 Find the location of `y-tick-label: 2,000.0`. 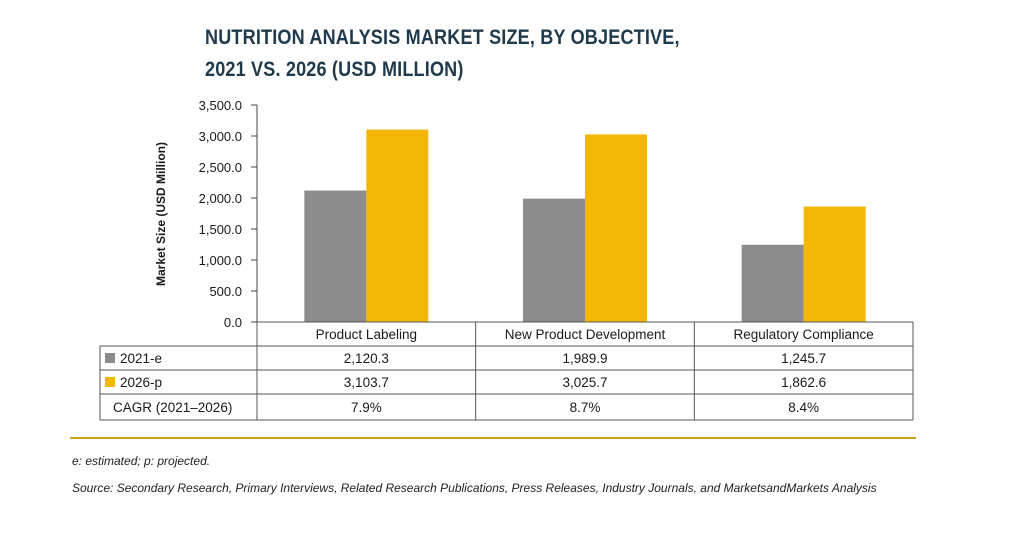

y-tick-label: 2,000.0 is located at coordinates (220, 198).